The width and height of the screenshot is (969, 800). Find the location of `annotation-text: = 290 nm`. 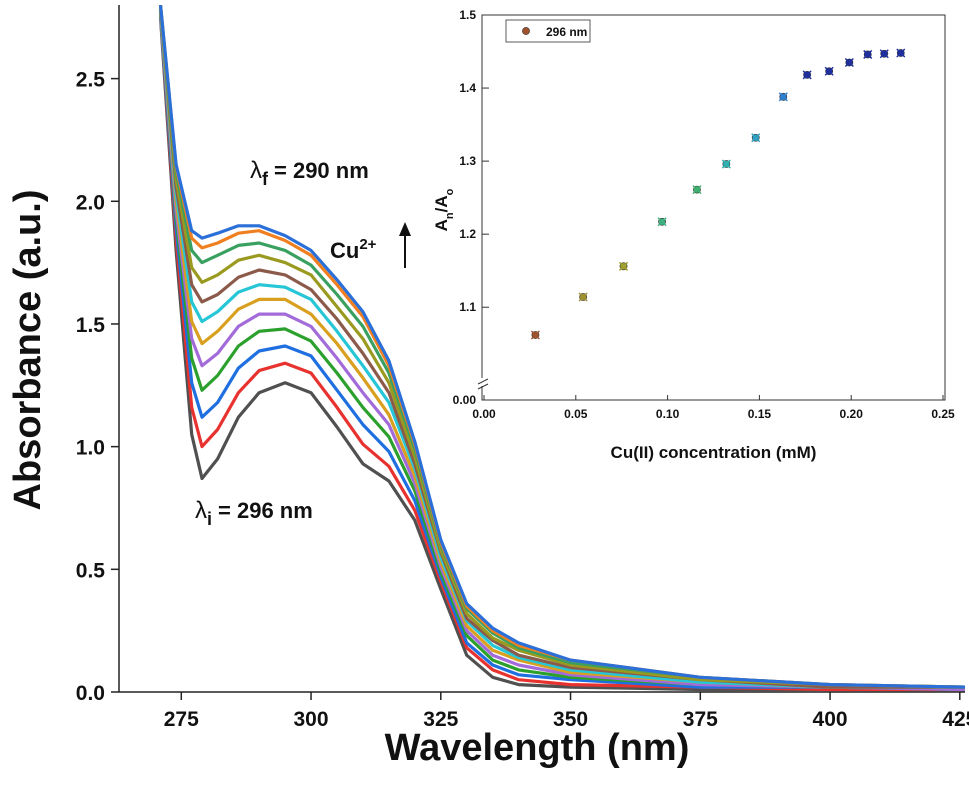

annotation-text: = 290 nm is located at coordinates (321, 170).